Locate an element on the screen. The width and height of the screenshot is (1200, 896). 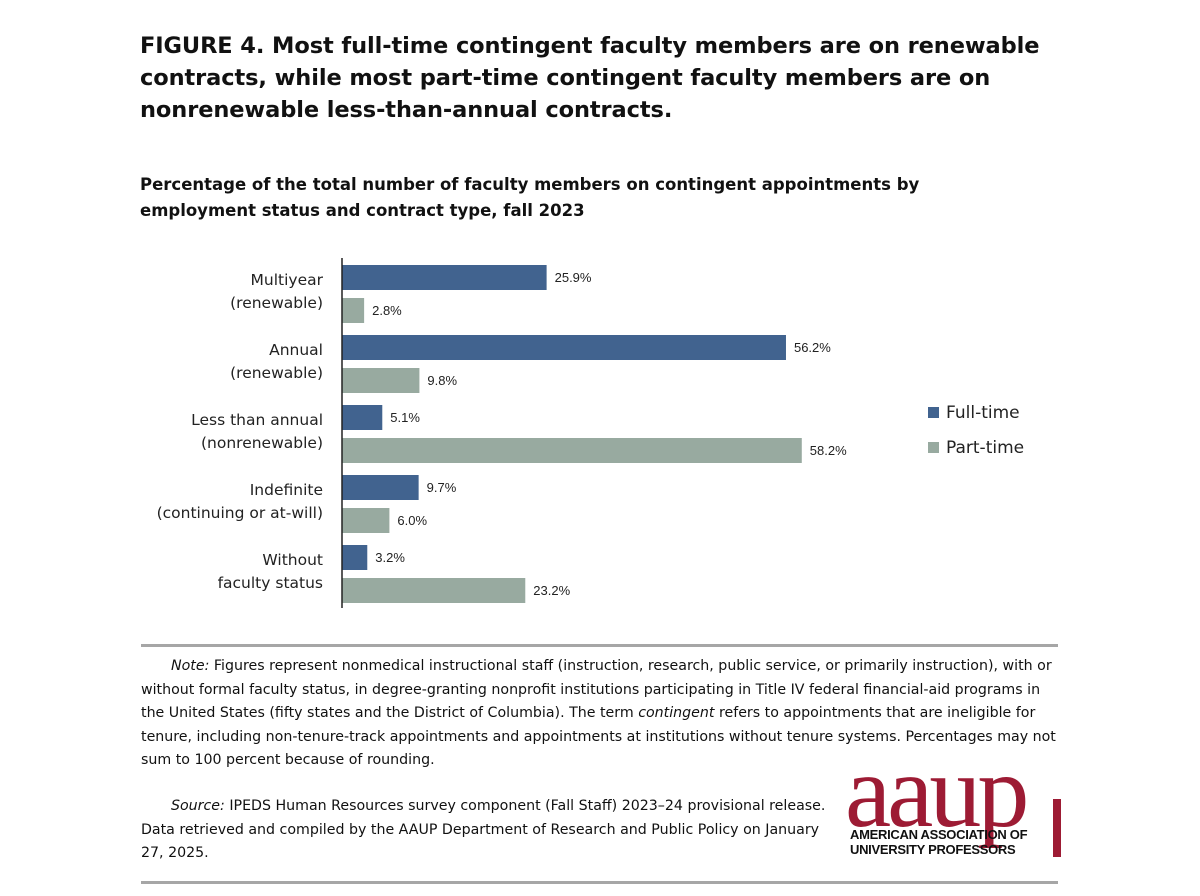
value-label-part-time-1: 9.8% is located at coordinates (442, 380).